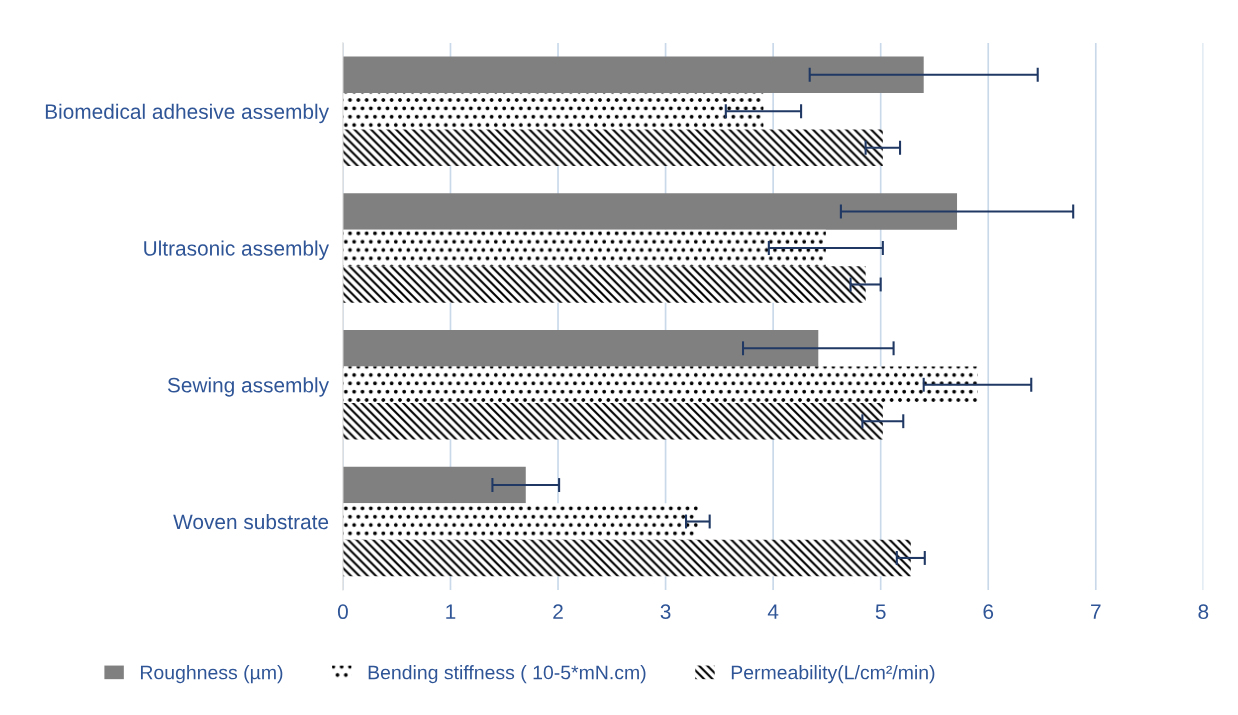  I want to click on y-tick-label: Sewing assembly, so click(248, 387).